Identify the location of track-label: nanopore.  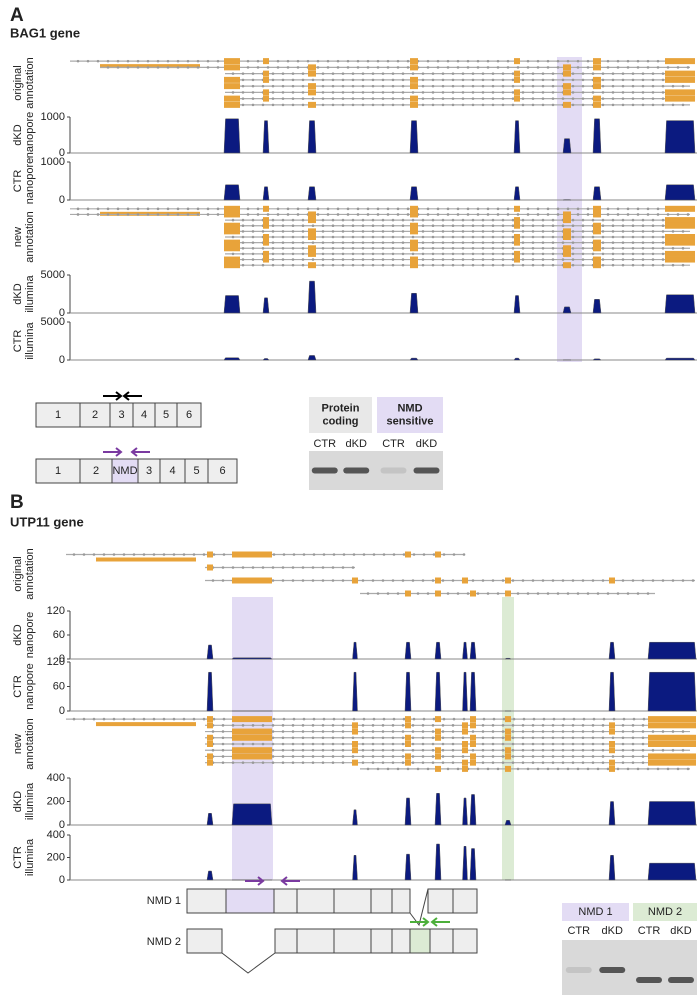
(30, 181).